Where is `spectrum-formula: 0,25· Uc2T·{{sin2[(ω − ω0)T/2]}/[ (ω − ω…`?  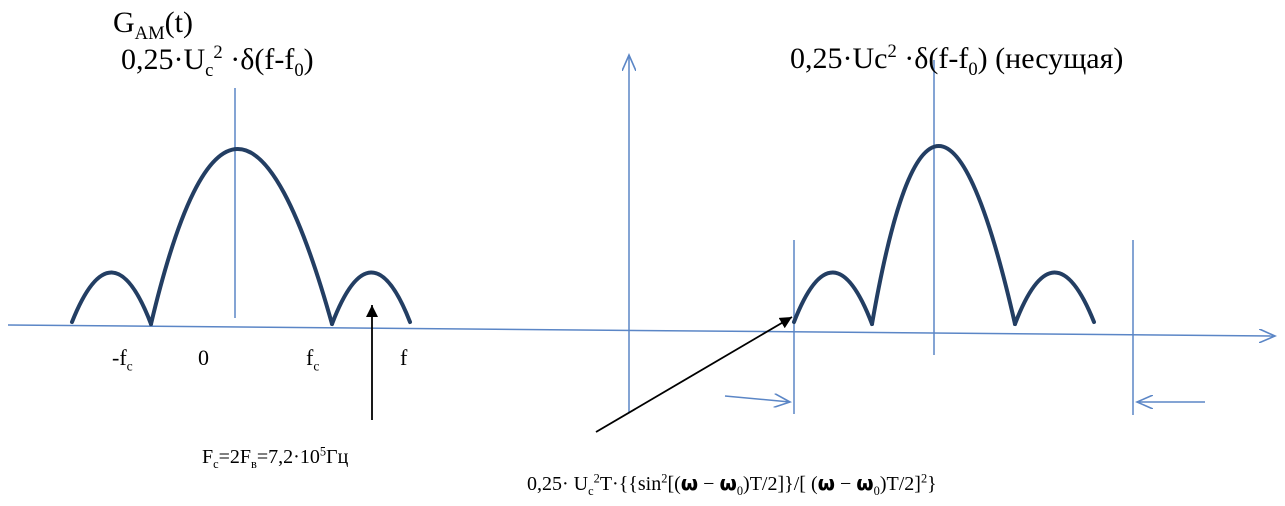 spectrum-formula: 0,25· Uc2T·{{sin2[(ω − ω0)T/2]}/[ (ω − ω… is located at coordinates (732, 484).